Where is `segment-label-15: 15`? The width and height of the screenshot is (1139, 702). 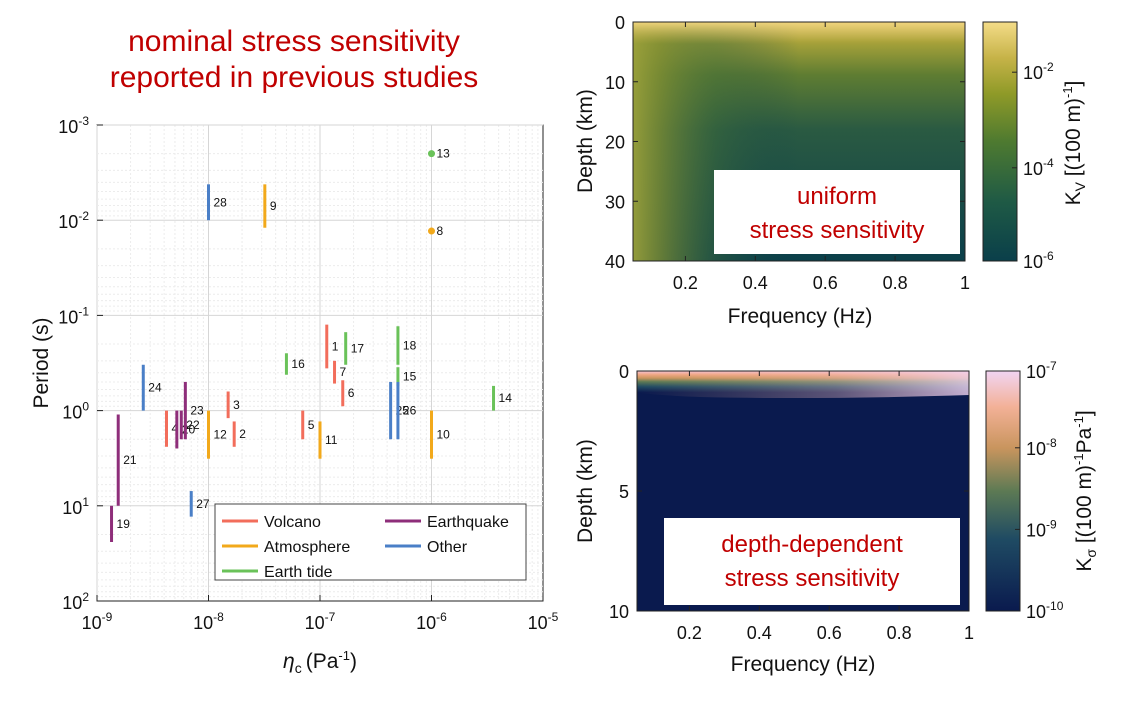 segment-label-15: 15 is located at coordinates (410, 377).